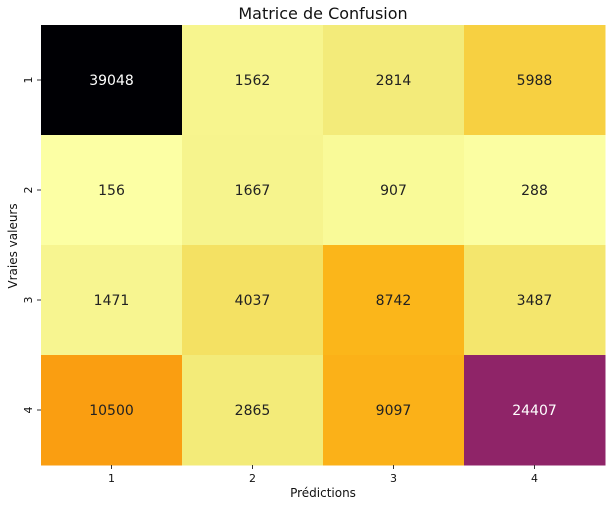 The width and height of the screenshot is (613, 507). Describe the element at coordinates (393, 478) in the screenshot. I see `x-tick-label: 3` at that location.